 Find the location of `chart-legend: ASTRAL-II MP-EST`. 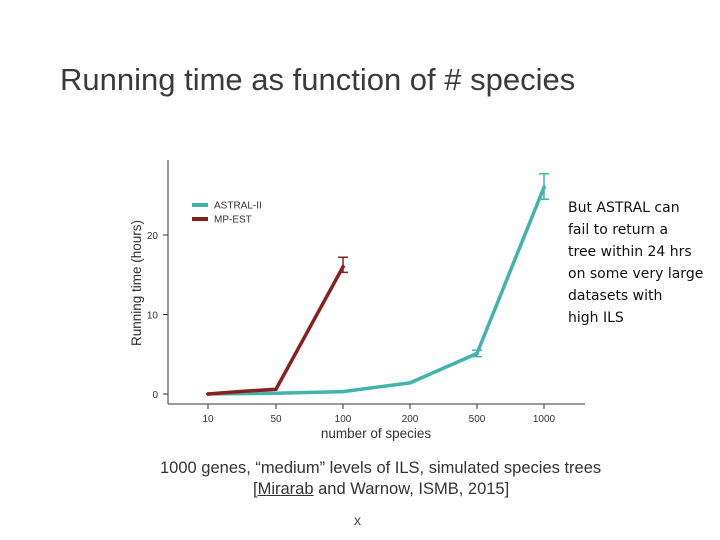

chart-legend: ASTRAL-II MP-EST is located at coordinates (227, 213).